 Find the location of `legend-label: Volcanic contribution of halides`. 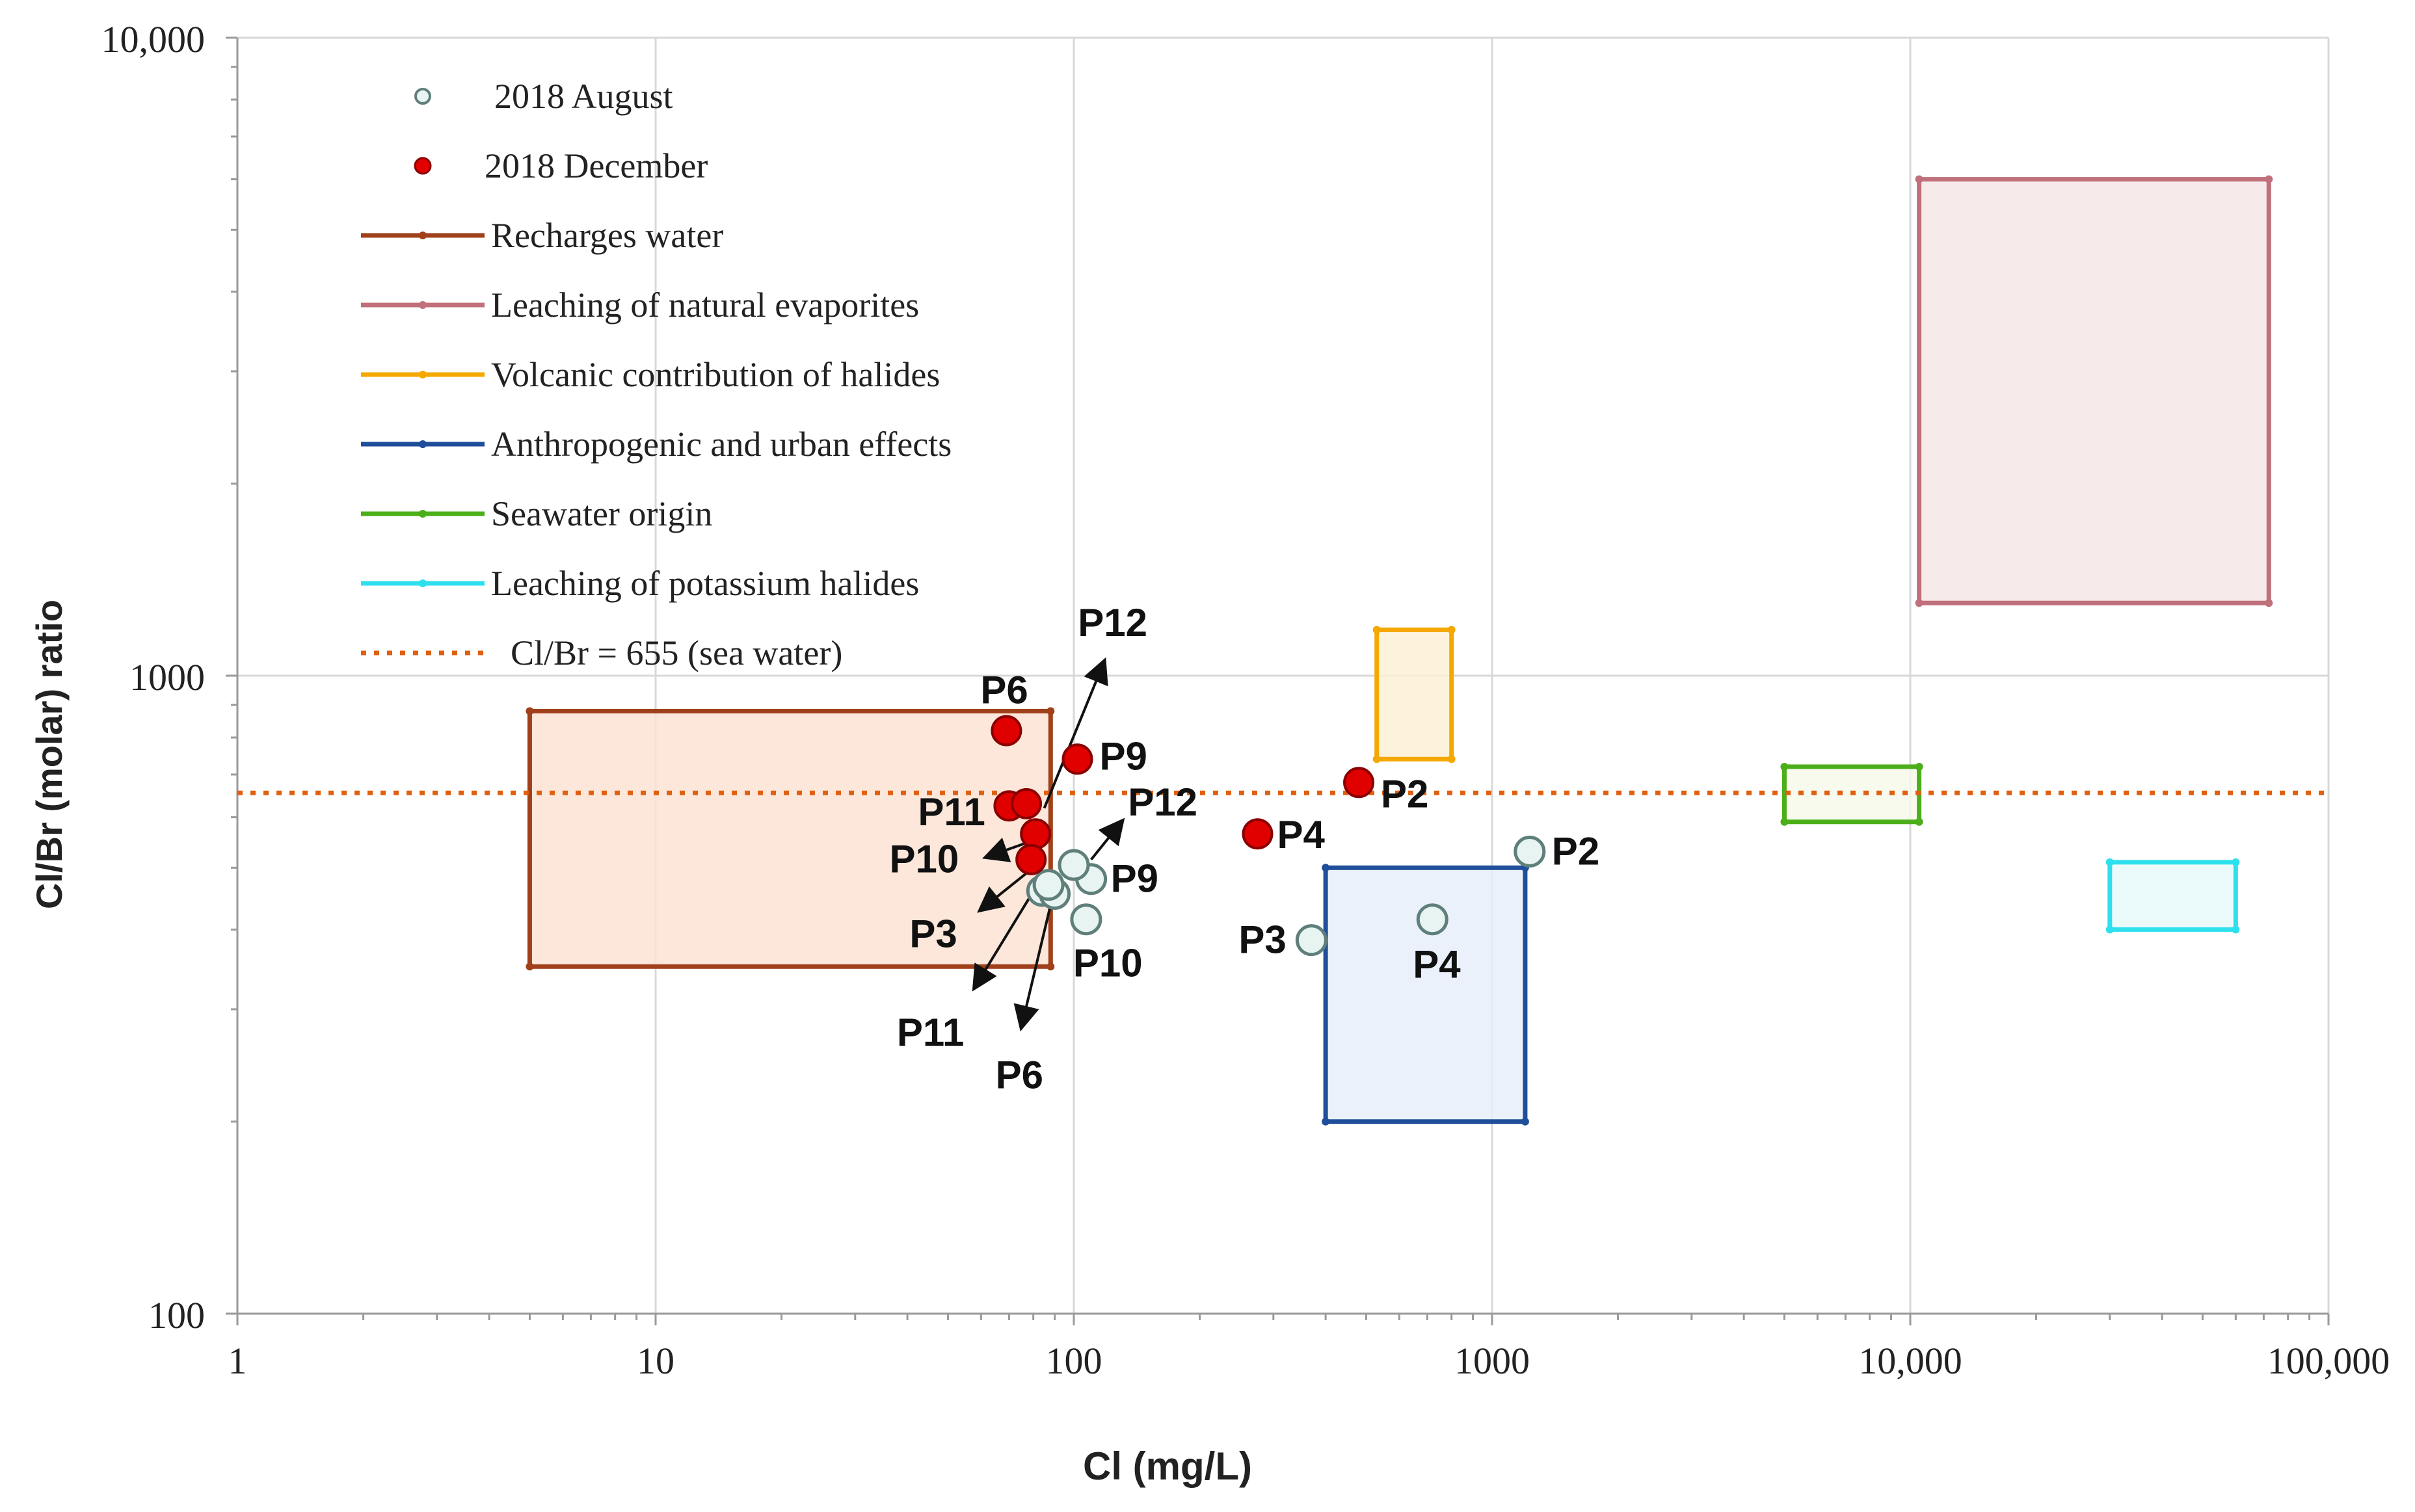

legend-label: Volcanic contribution of halides is located at coordinates (715, 374).